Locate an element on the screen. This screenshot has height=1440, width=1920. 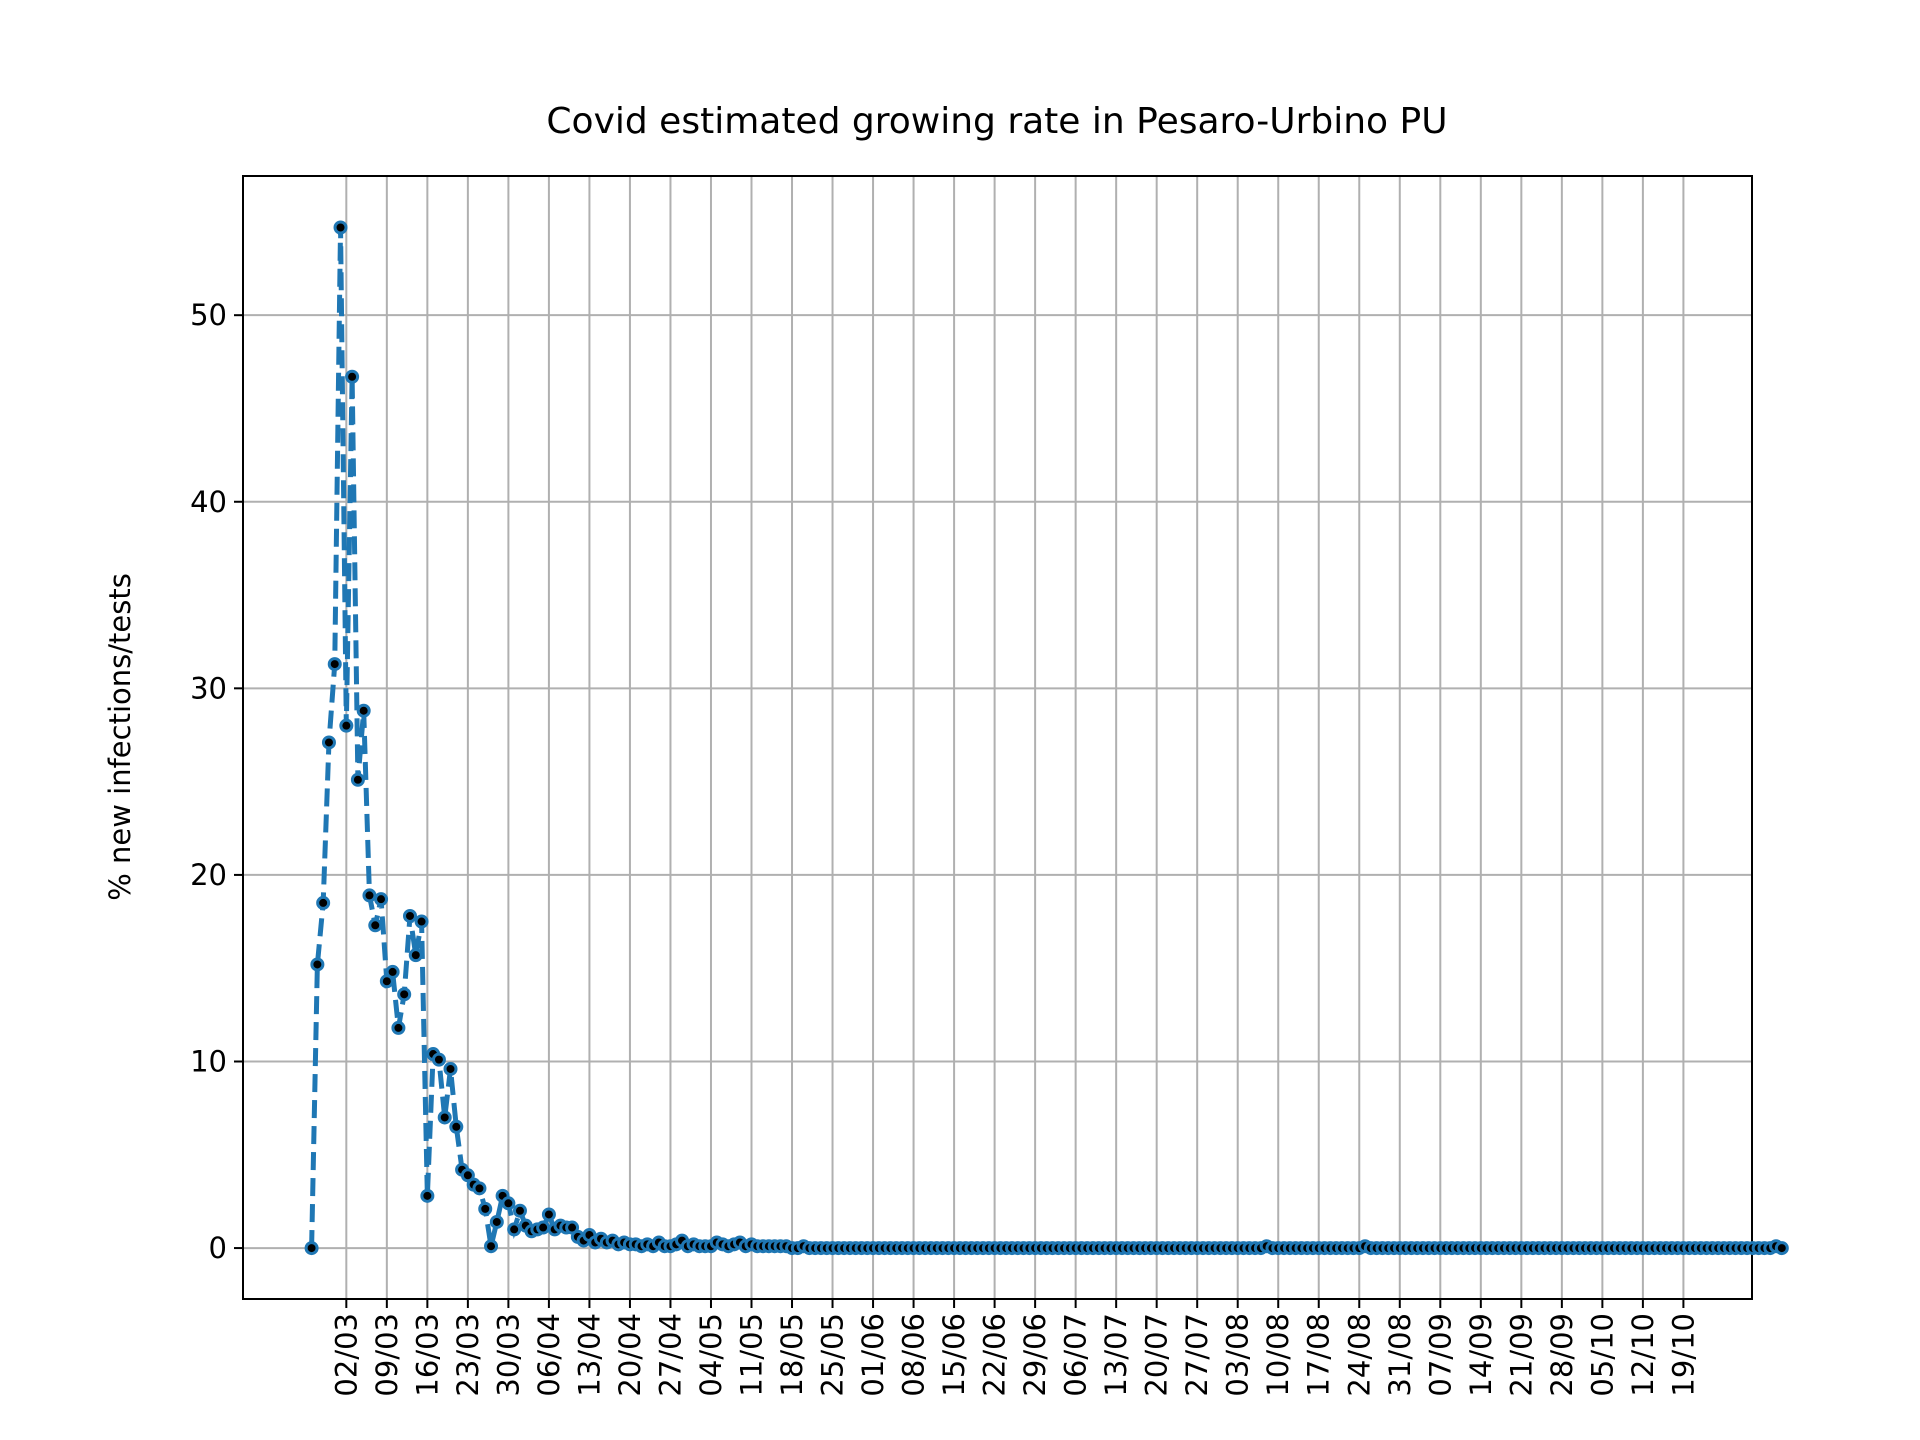
x-tick-label: 27/07 is located at coordinates (1197, 1355).